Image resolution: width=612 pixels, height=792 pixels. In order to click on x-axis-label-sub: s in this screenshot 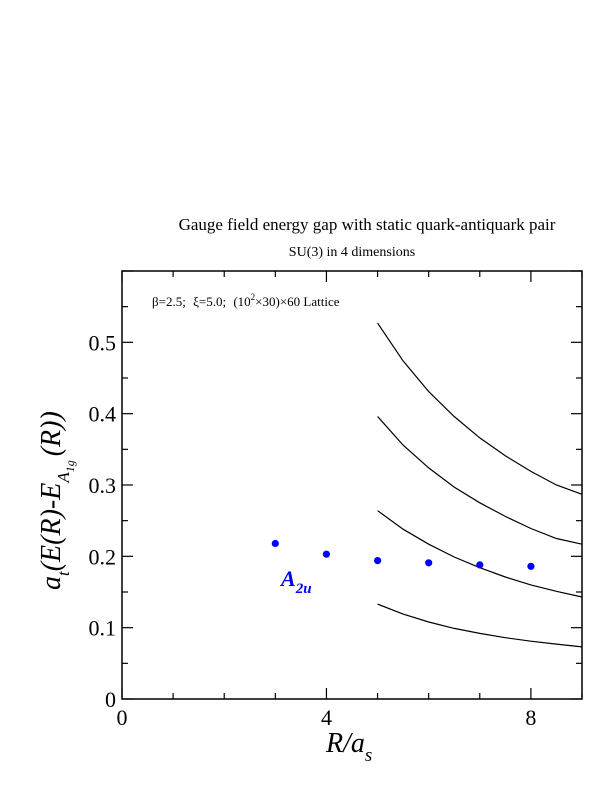, I will do `click(368, 755)`.